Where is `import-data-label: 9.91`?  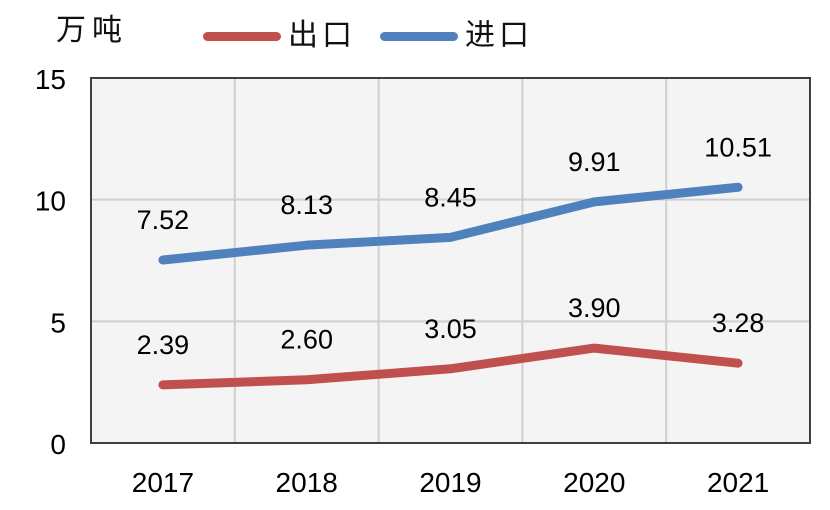 import-data-label: 9.91 is located at coordinates (594, 162).